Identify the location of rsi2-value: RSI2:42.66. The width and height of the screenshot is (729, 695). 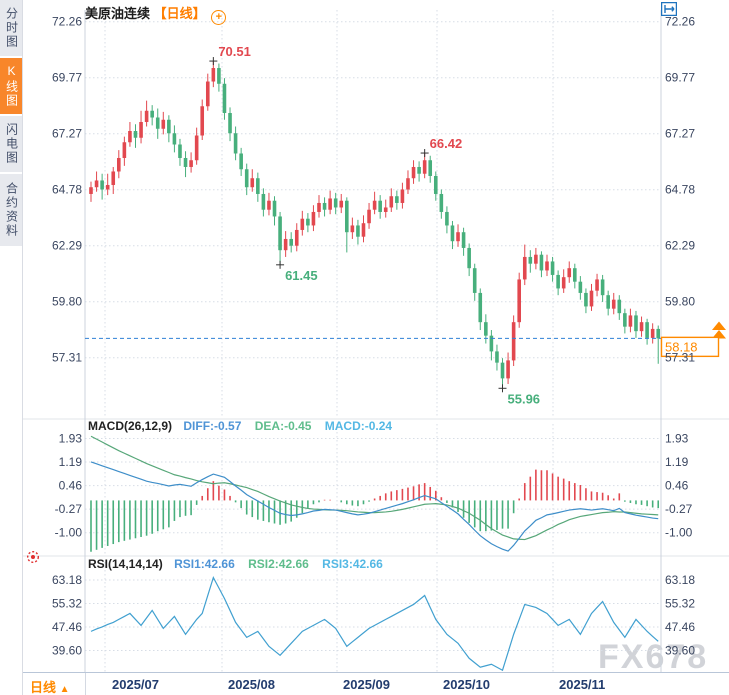
(278, 564).